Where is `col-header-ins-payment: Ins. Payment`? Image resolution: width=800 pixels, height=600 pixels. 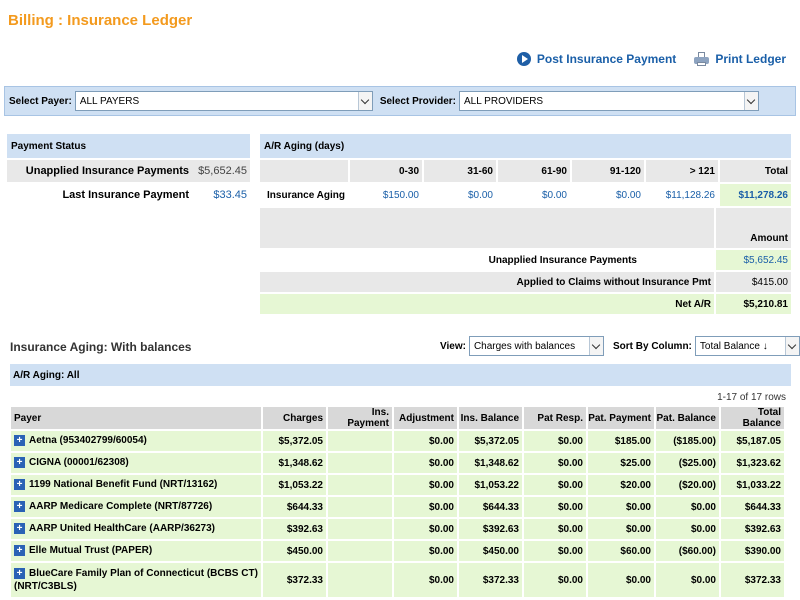
col-header-ins-payment: Ins. Payment is located at coordinates (360, 418).